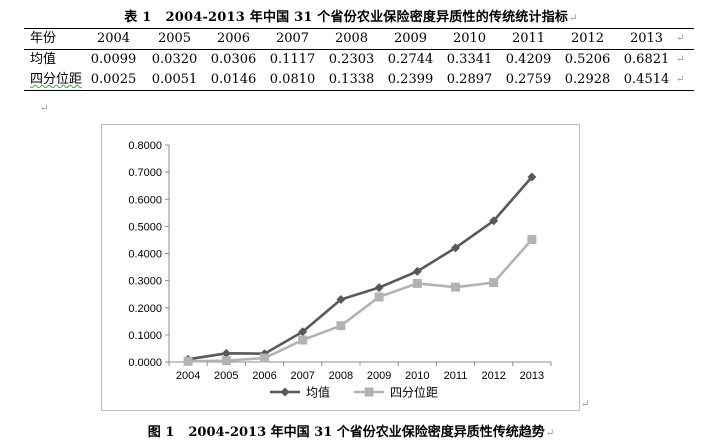 Image resolution: width=702 pixels, height=443 pixels. What do you see at coordinates (43, 59) in the screenshot?
I see `table-row-label: 均值` at bounding box center [43, 59].